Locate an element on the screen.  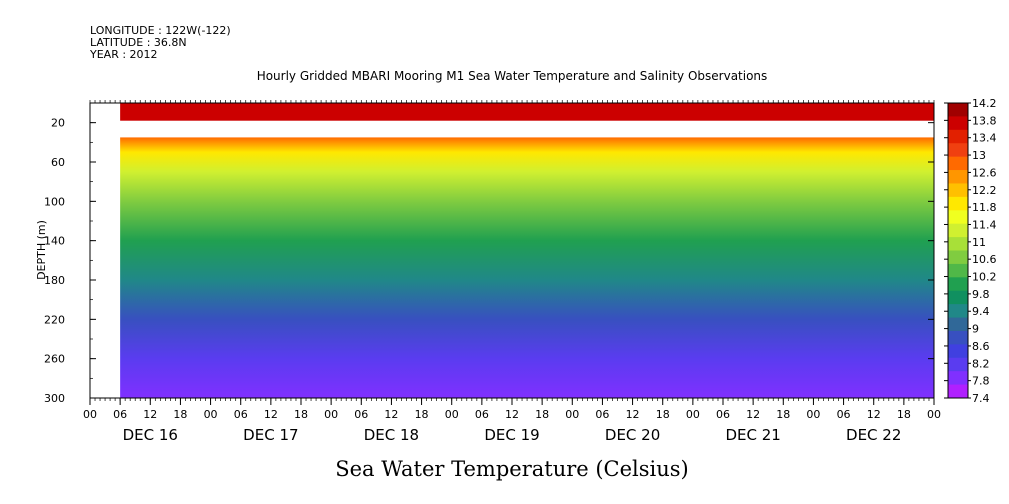
y-tick-label: 20 is located at coordinates (58, 123).